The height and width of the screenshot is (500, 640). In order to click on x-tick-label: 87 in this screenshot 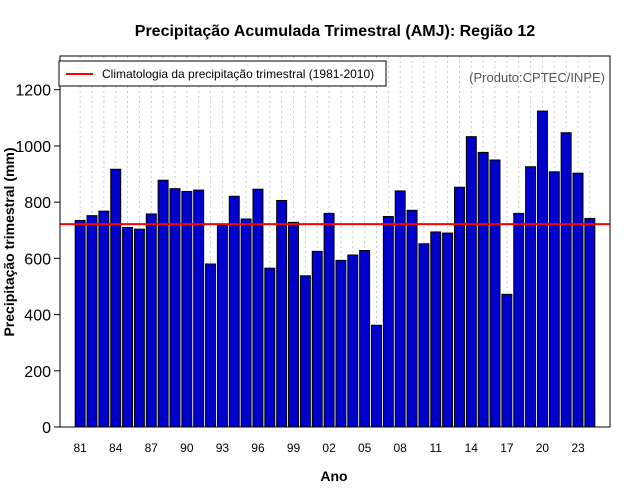, I will do `click(152, 448)`.